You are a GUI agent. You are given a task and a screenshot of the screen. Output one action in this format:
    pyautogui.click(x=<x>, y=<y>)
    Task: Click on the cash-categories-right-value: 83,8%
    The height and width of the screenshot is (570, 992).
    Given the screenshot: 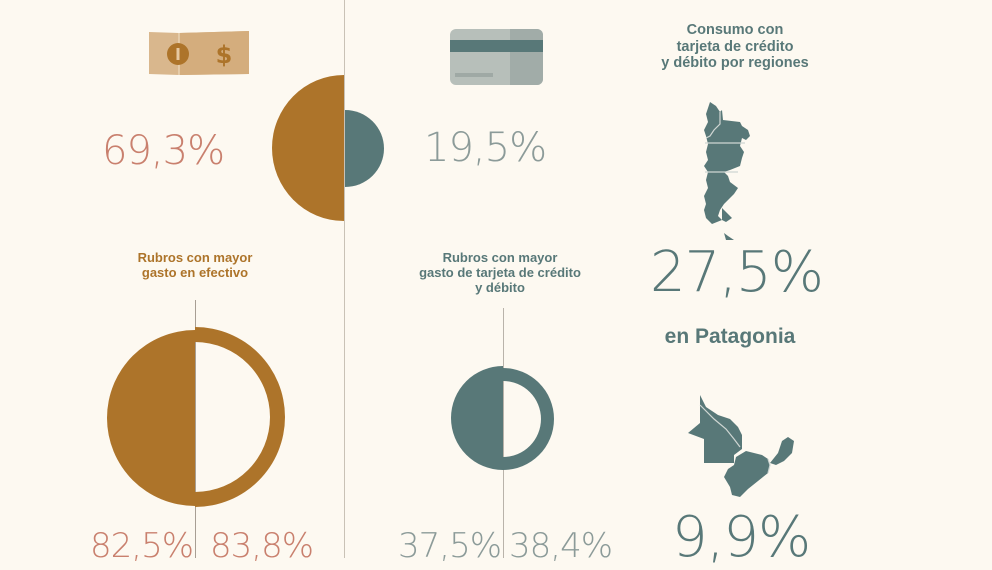 What is the action you would take?
    pyautogui.click(x=262, y=546)
    